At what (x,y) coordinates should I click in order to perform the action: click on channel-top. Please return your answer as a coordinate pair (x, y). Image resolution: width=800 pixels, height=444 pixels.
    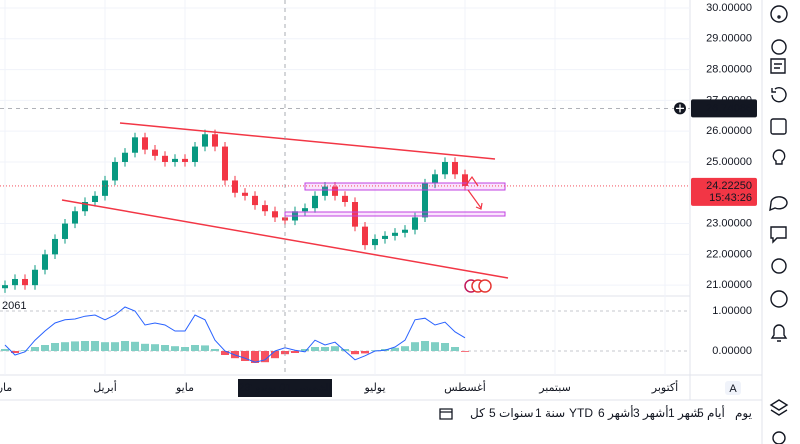
    Looking at the image, I should click on (307, 141).